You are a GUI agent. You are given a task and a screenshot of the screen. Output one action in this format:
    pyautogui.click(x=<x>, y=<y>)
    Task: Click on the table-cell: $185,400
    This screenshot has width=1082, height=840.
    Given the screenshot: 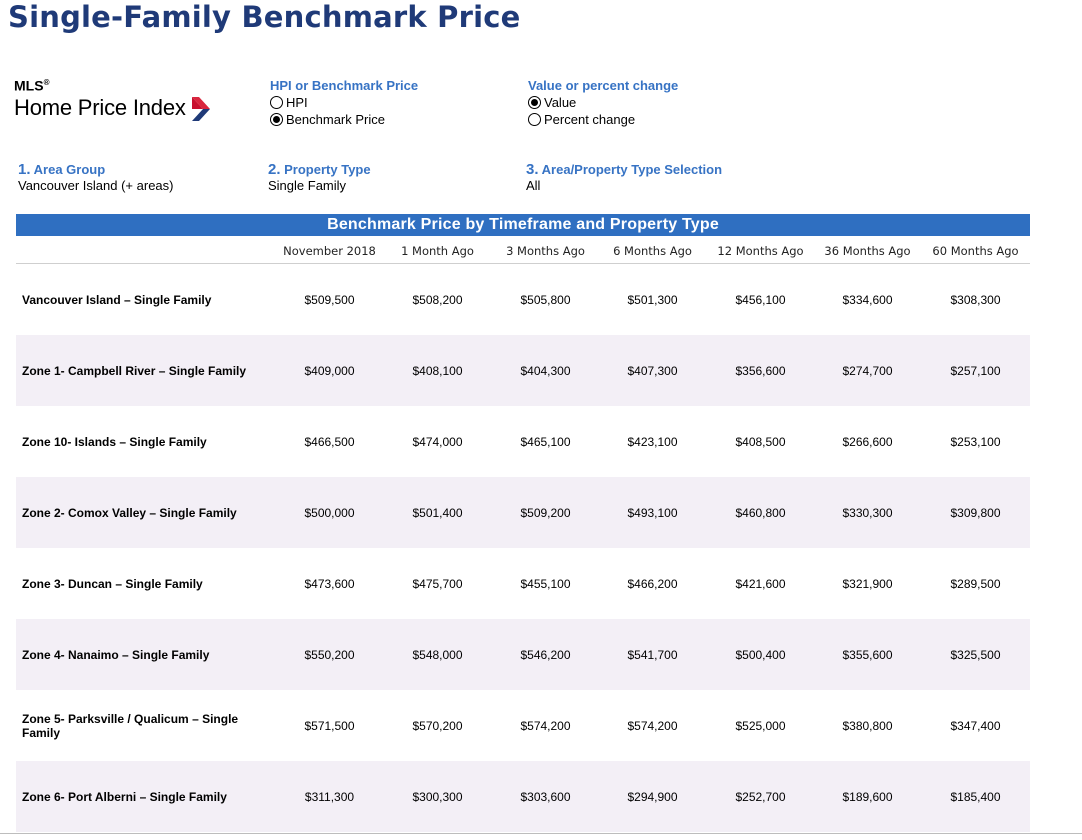 What is the action you would take?
    pyautogui.click(x=975, y=796)
    